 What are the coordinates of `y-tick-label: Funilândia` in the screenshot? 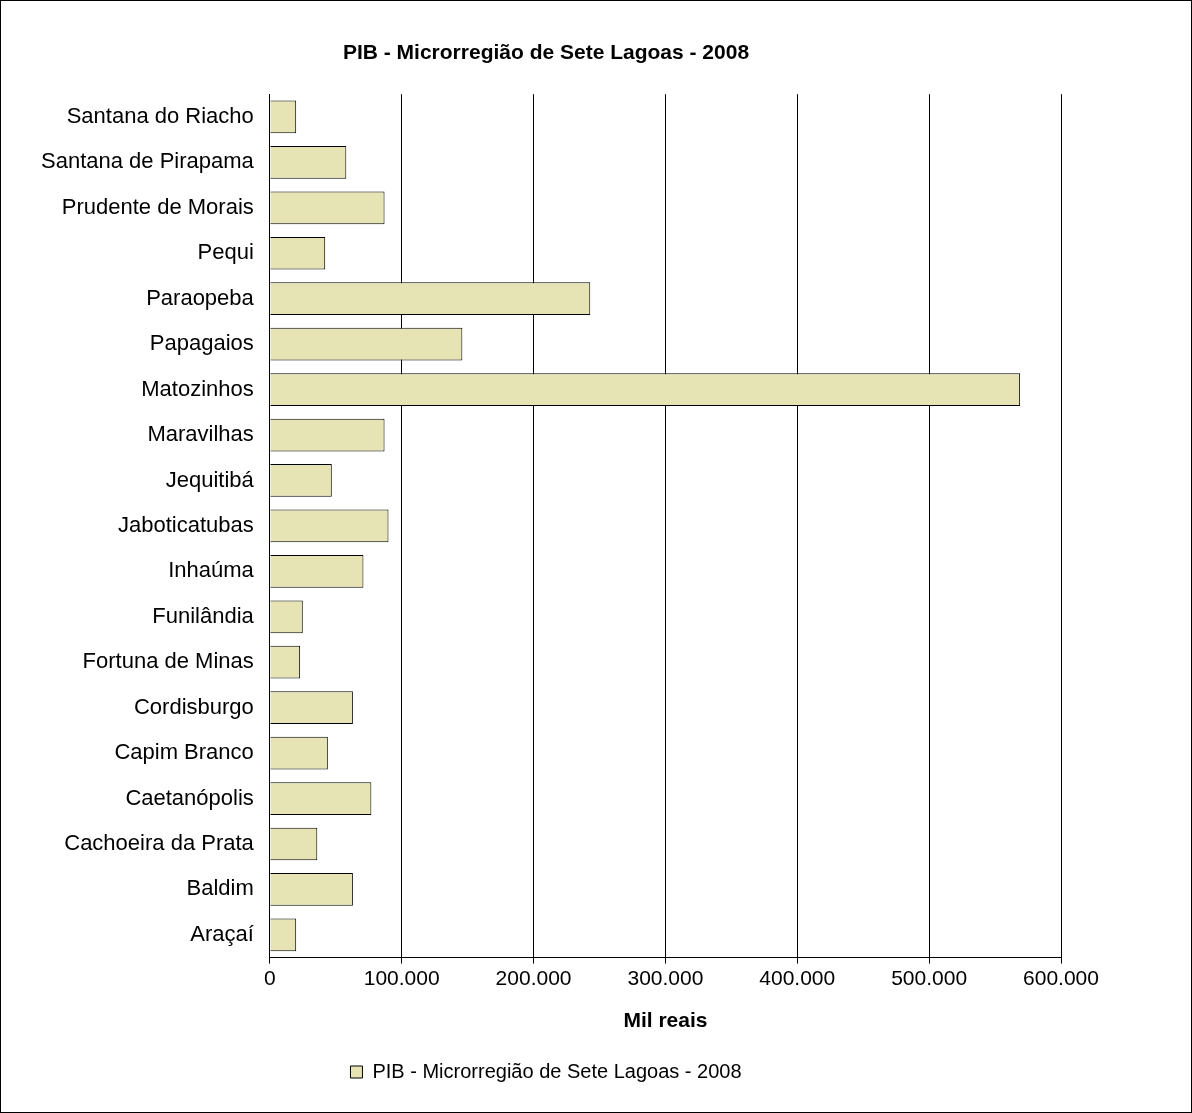 It's located at (203, 615).